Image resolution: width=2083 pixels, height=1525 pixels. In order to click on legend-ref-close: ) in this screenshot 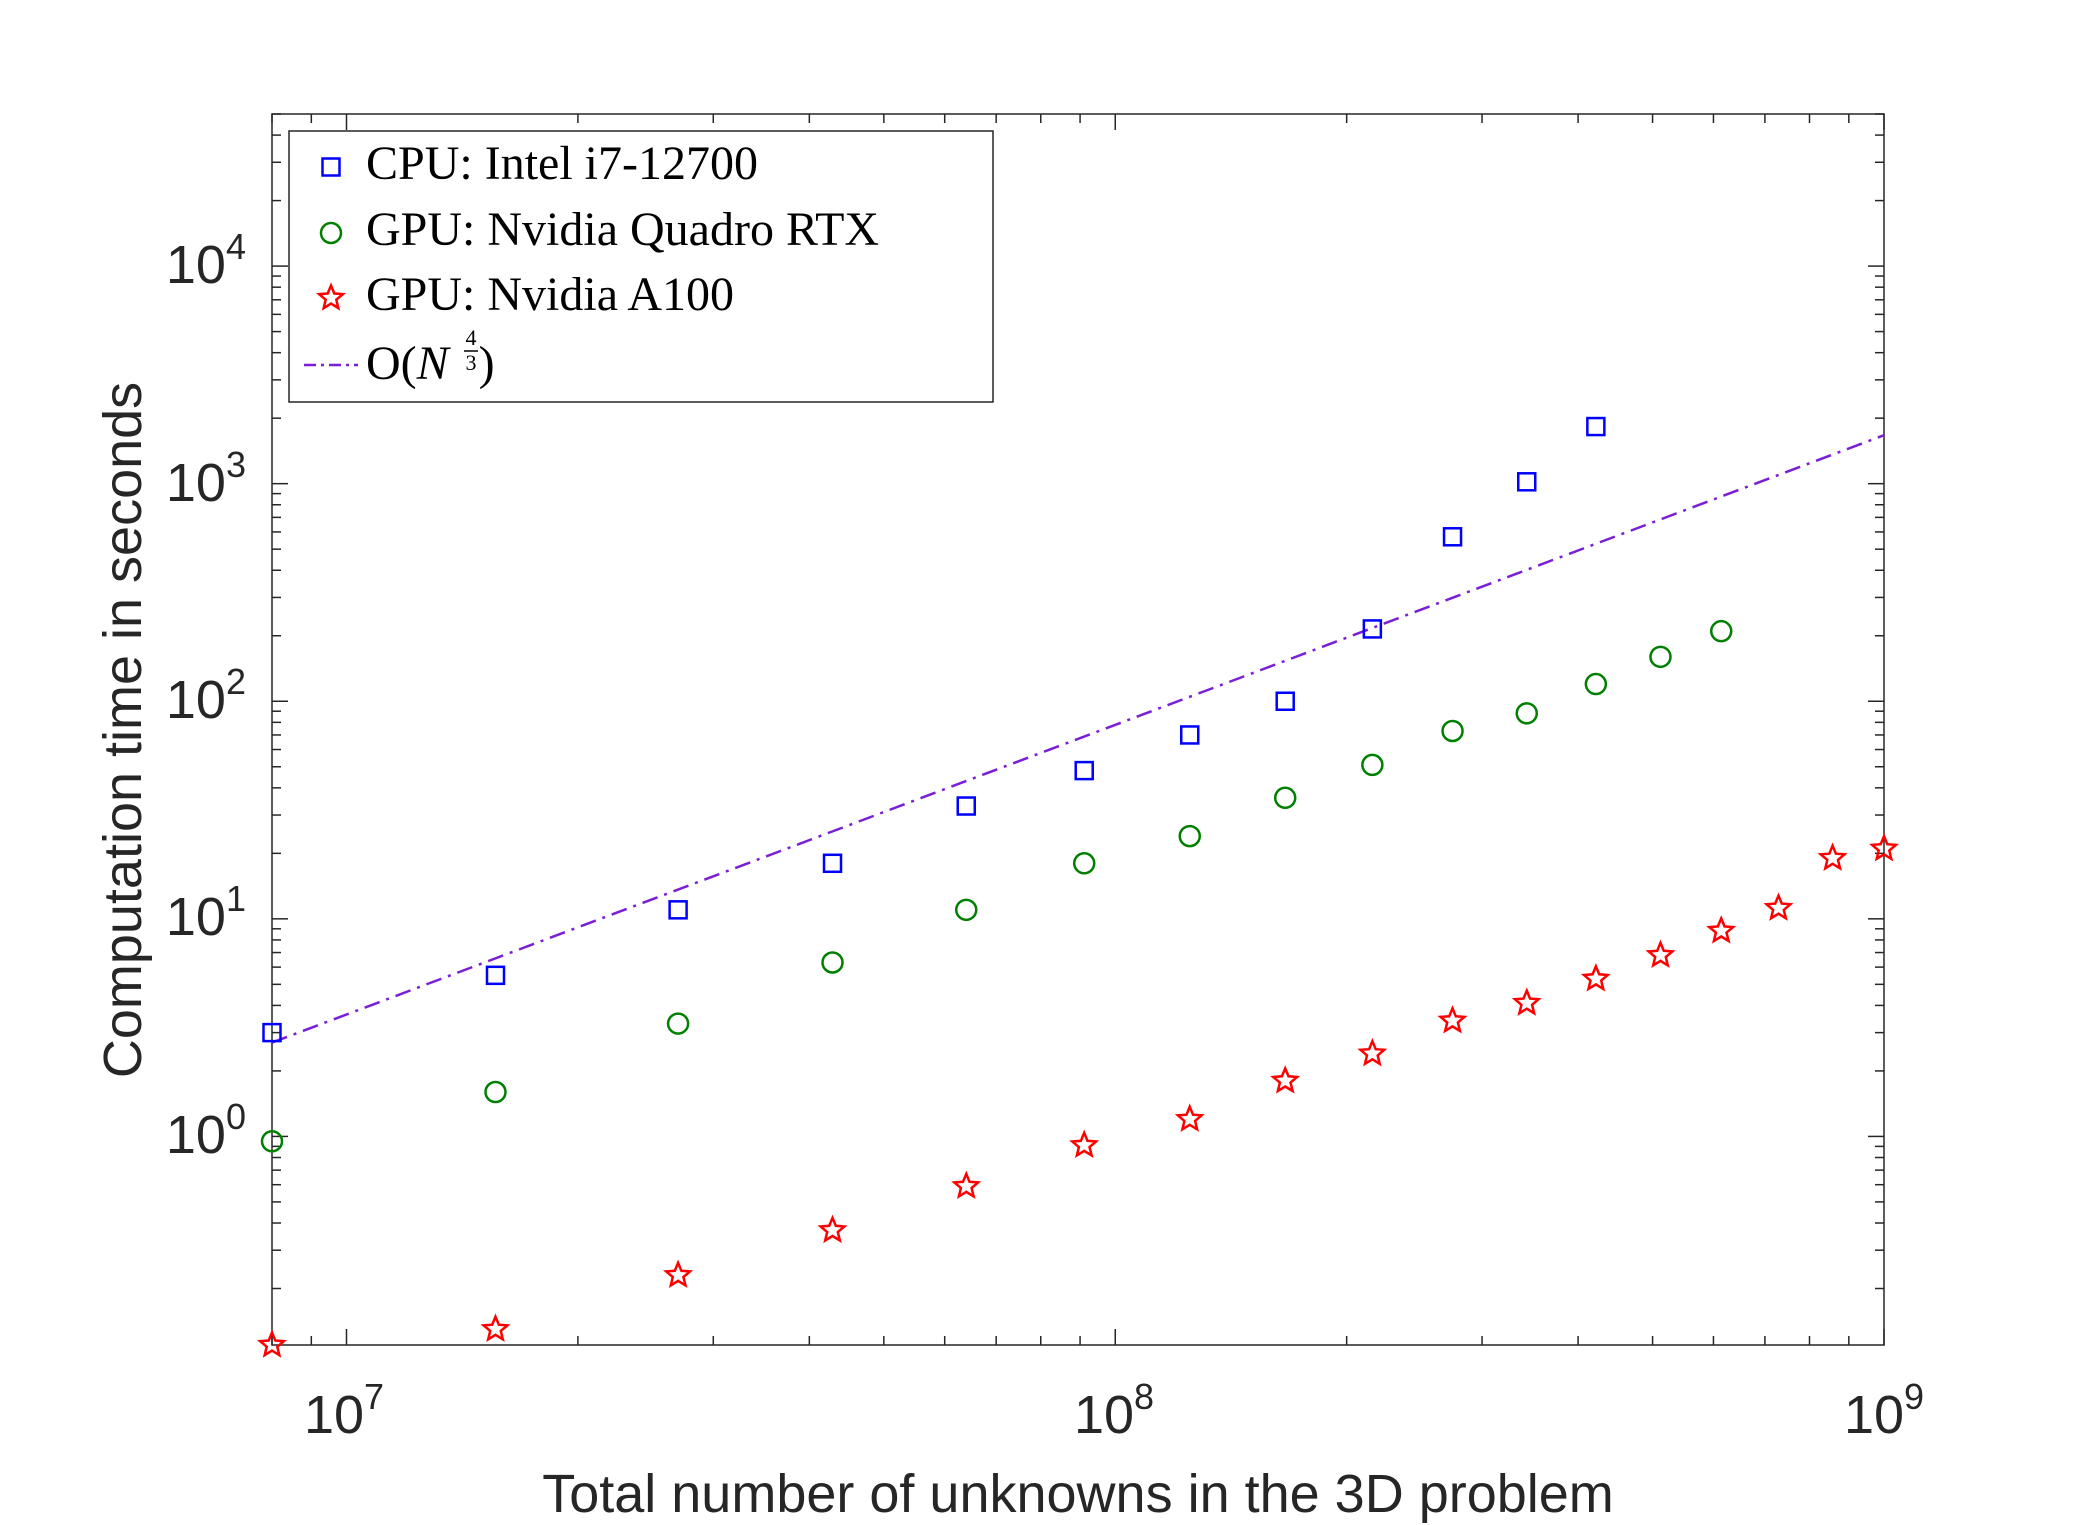, I will do `click(487, 363)`.